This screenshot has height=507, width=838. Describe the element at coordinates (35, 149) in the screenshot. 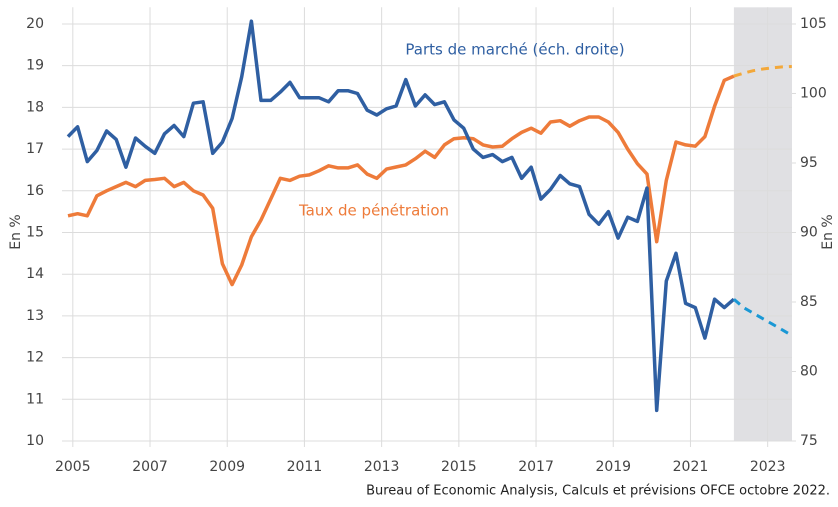

I see `y-tick-label: 17` at that location.